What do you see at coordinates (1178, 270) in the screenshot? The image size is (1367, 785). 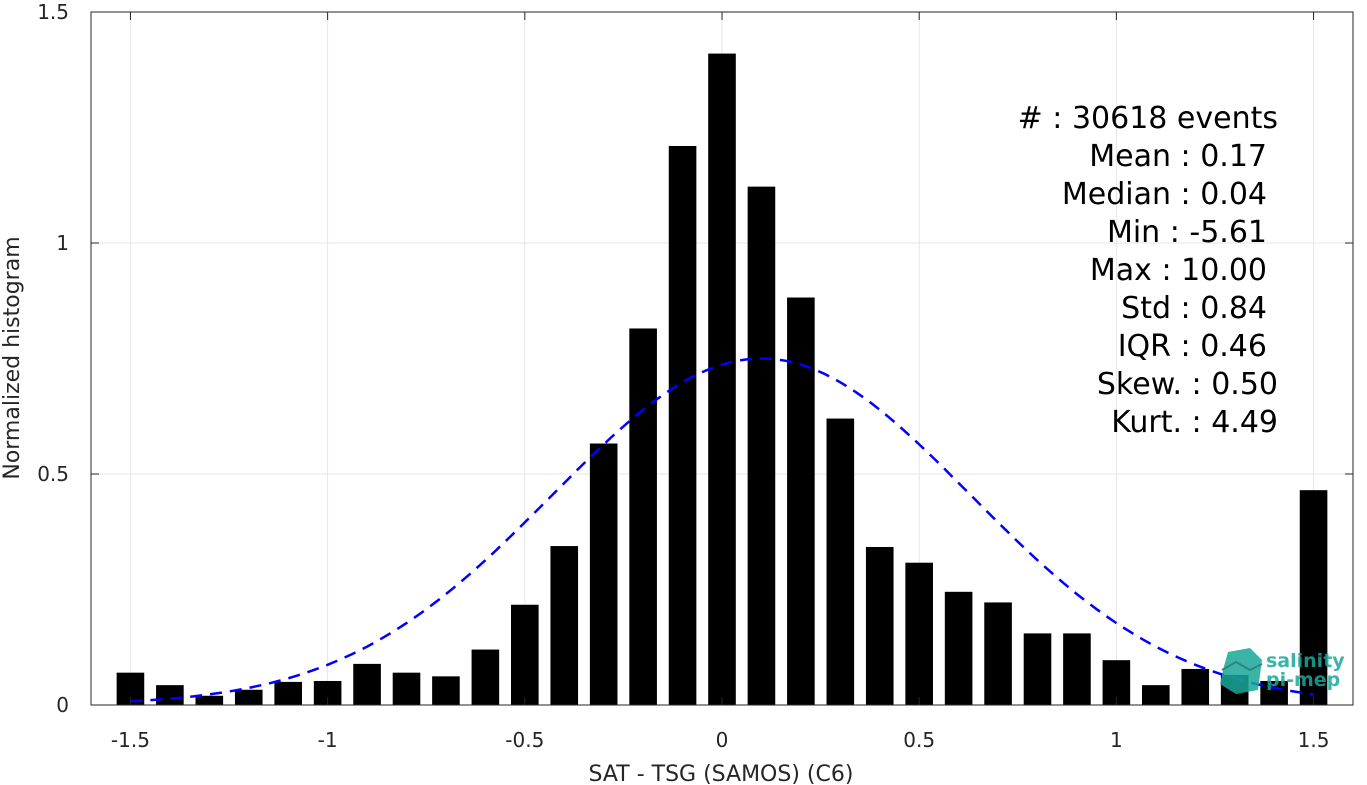 I see `stats-max: Max : 10.00` at bounding box center [1178, 270].